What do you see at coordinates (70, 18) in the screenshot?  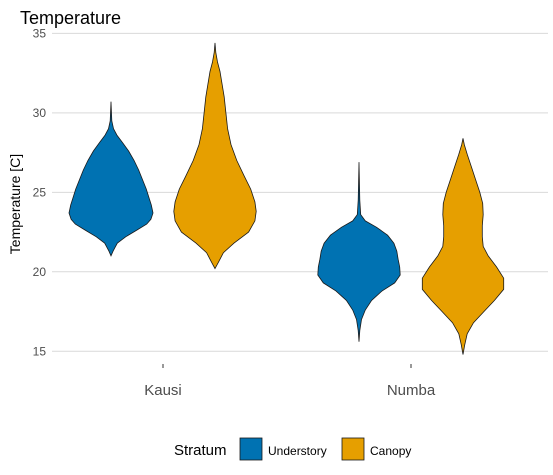 I see `chart-title: Temperature` at bounding box center [70, 18].